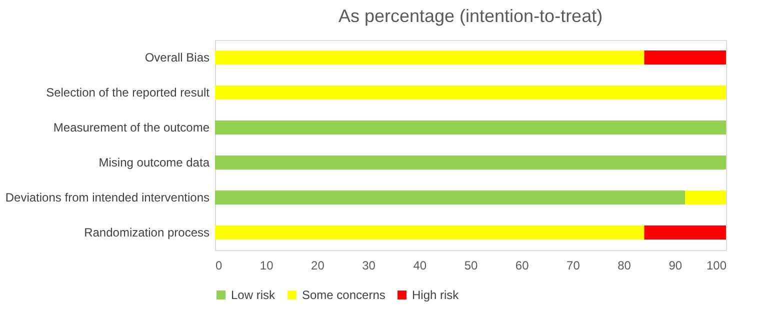 The width and height of the screenshot is (777, 322). I want to click on x-tick-label: 30, so click(369, 265).